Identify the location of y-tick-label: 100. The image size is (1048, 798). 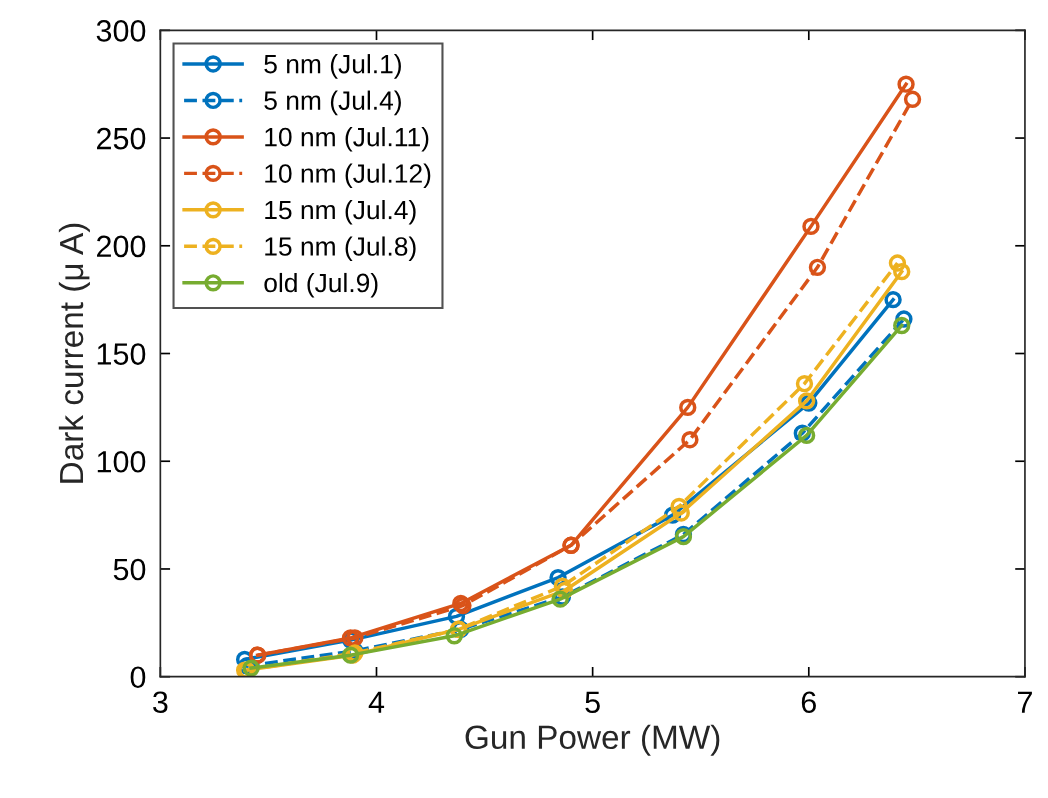
(121, 461).